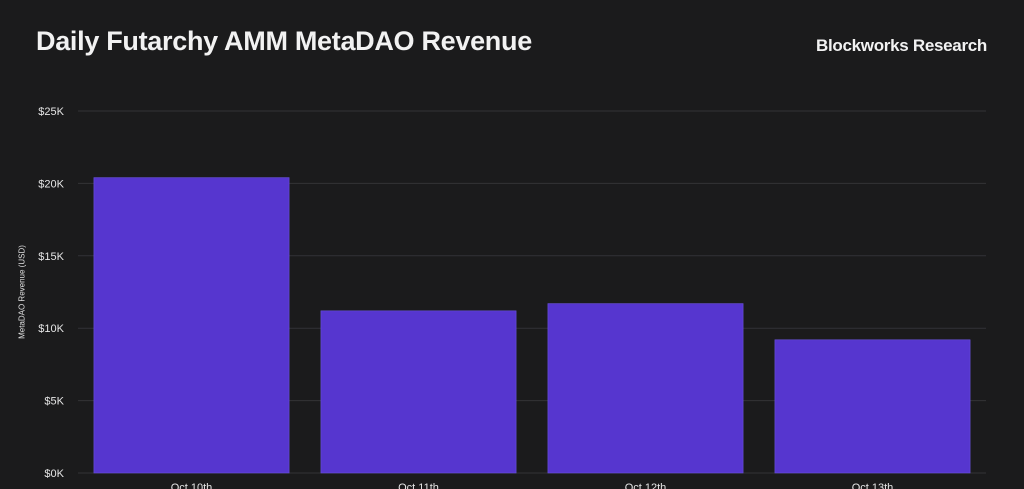 The height and width of the screenshot is (489, 1024). Describe the element at coordinates (418, 485) in the screenshot. I see `x-tick-label: Oct 11th` at that location.